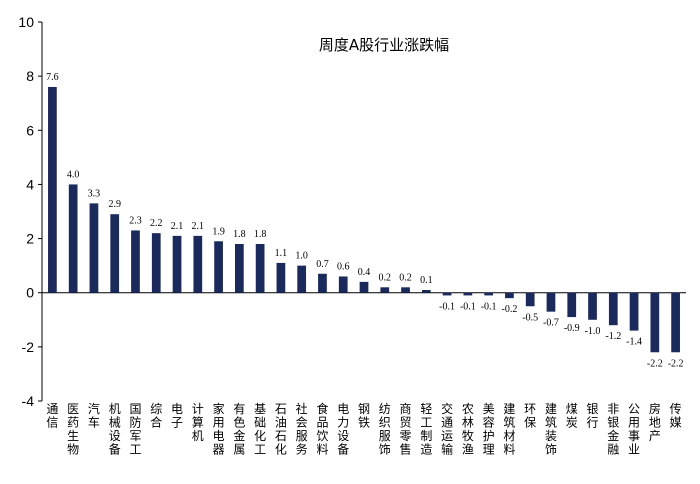  What do you see at coordinates (385, 429) in the screenshot?
I see `x-tick-label: 纺织服饰` at bounding box center [385, 429].